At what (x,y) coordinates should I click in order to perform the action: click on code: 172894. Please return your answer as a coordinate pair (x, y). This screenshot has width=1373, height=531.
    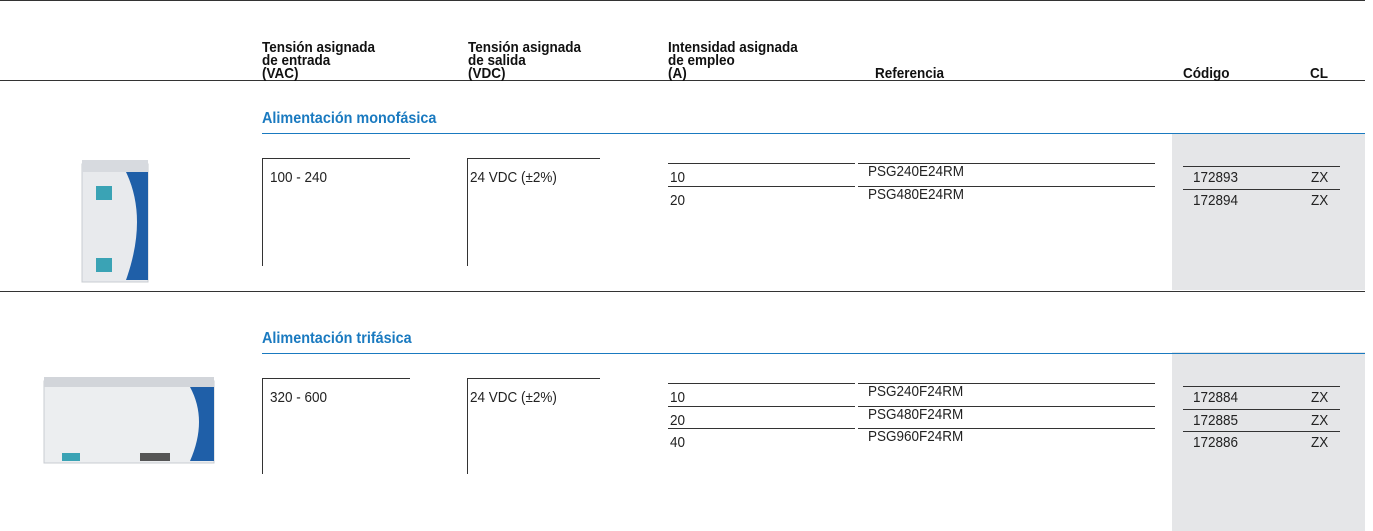
    Looking at the image, I should click on (1216, 200).